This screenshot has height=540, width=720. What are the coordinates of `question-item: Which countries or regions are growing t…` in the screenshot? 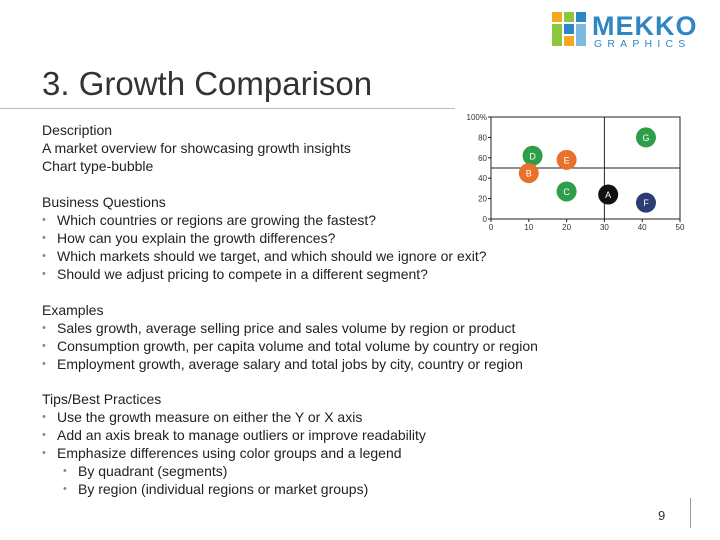 It's located at (264, 220).